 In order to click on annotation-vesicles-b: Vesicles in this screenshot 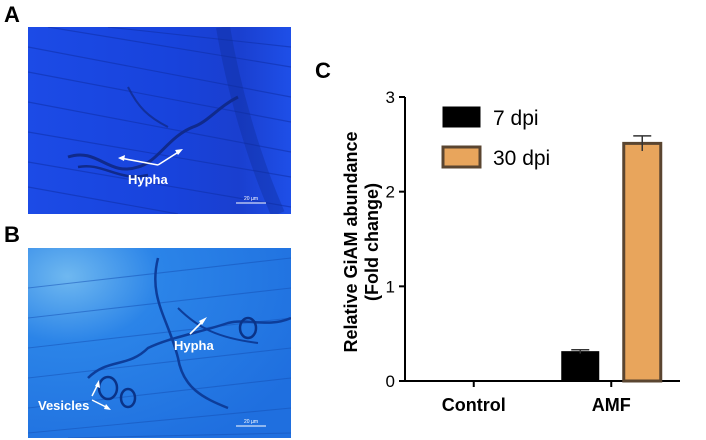, I will do `click(63, 405)`.